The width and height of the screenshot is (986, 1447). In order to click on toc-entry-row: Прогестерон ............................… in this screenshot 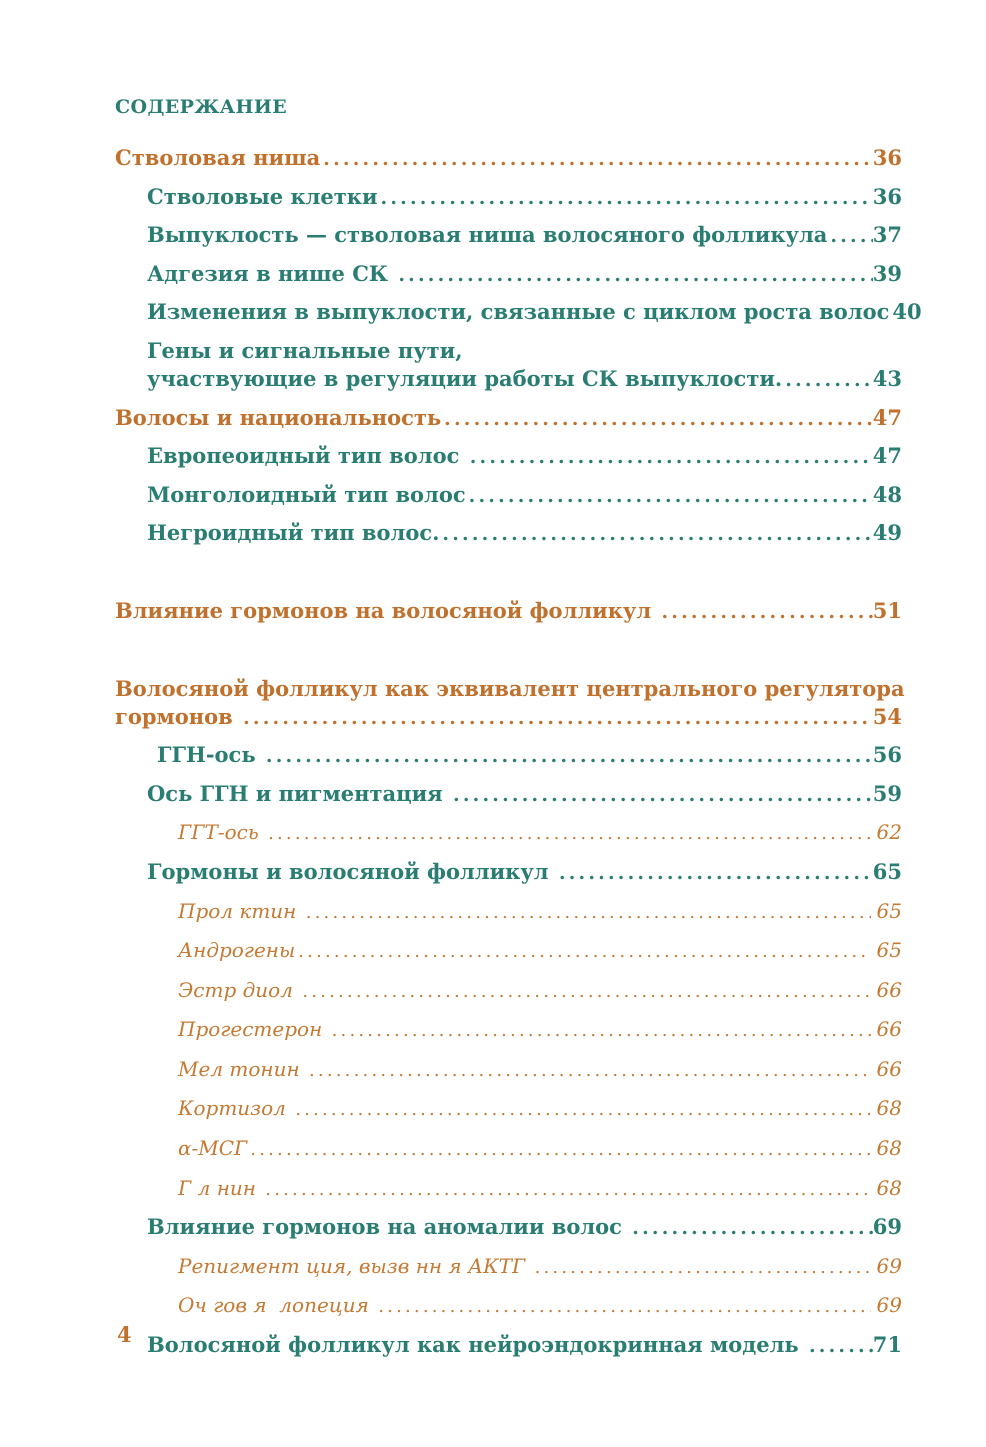, I will do `click(540, 1030)`.